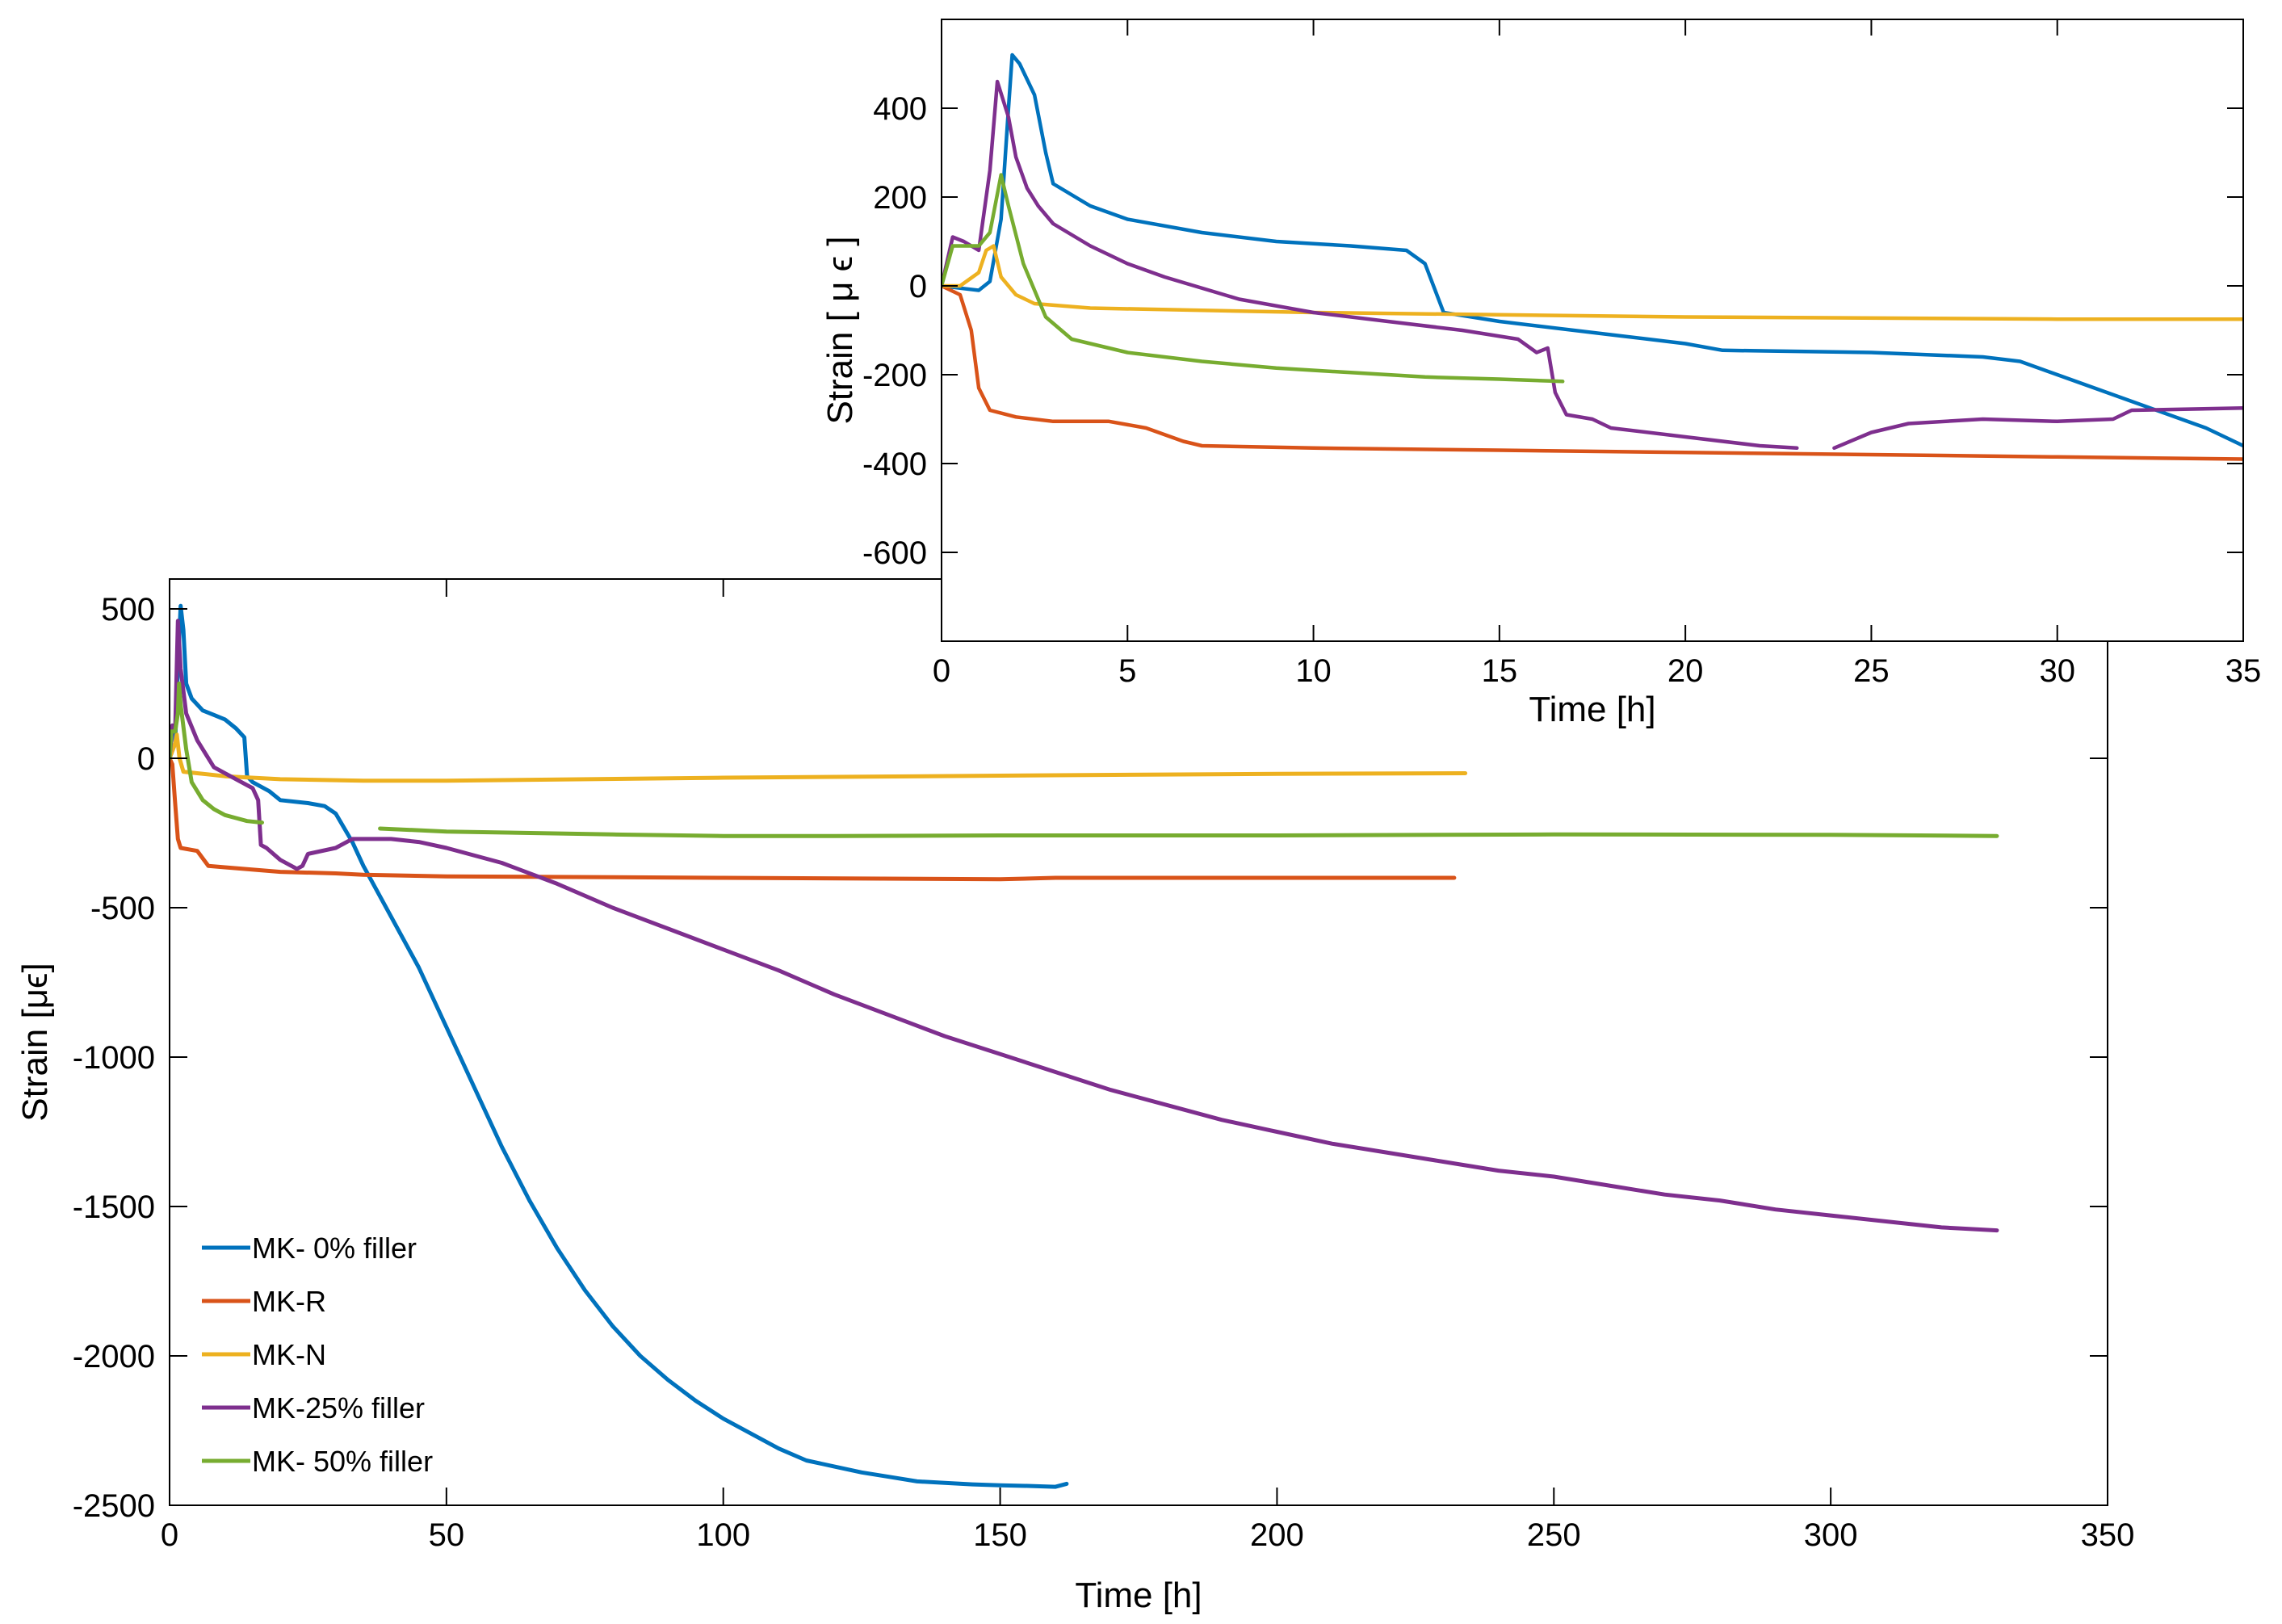 The width and height of the screenshot is (2282, 1624). What do you see at coordinates (895, 464) in the screenshot?
I see `inset-ytick-label: -400` at bounding box center [895, 464].